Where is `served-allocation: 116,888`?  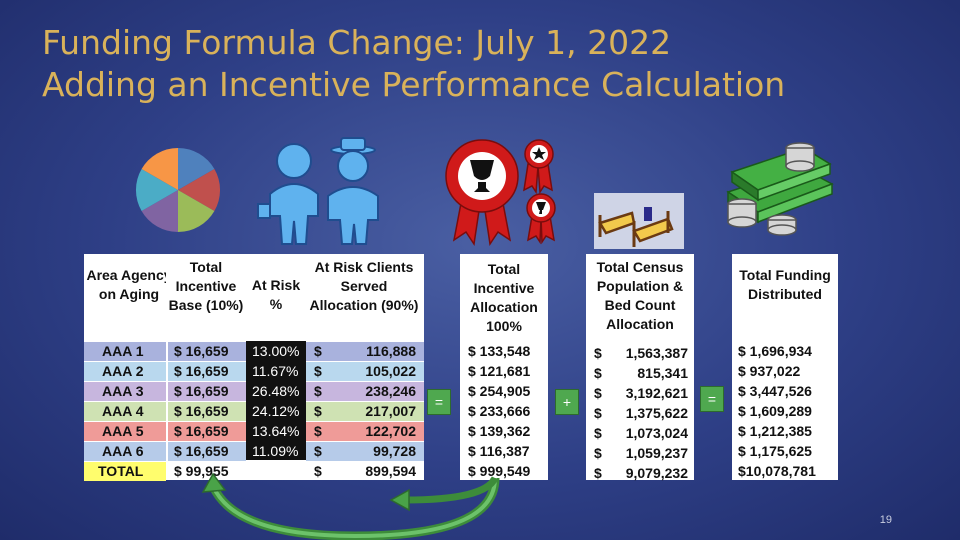 served-allocation: 116,888 is located at coordinates (391, 351).